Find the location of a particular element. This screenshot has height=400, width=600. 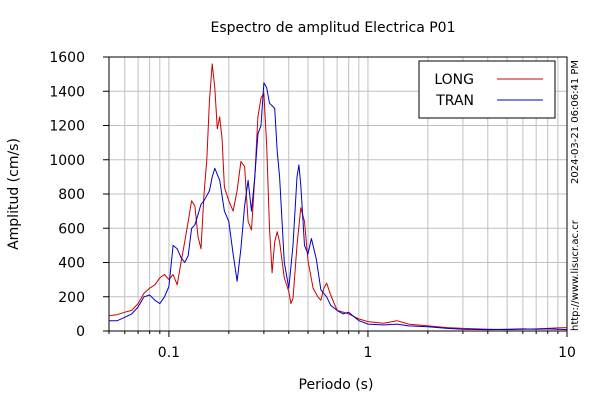

y-tick-label: 0 is located at coordinates (80, 332).